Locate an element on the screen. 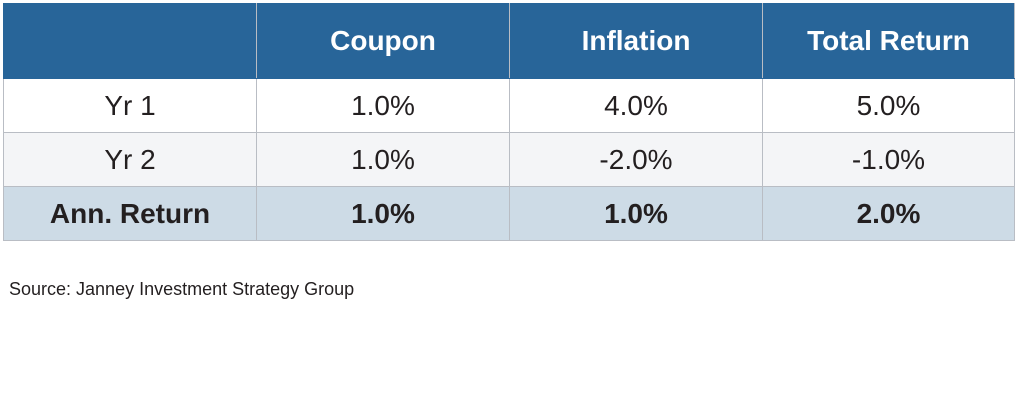  header-cell: Inflation is located at coordinates (636, 41).